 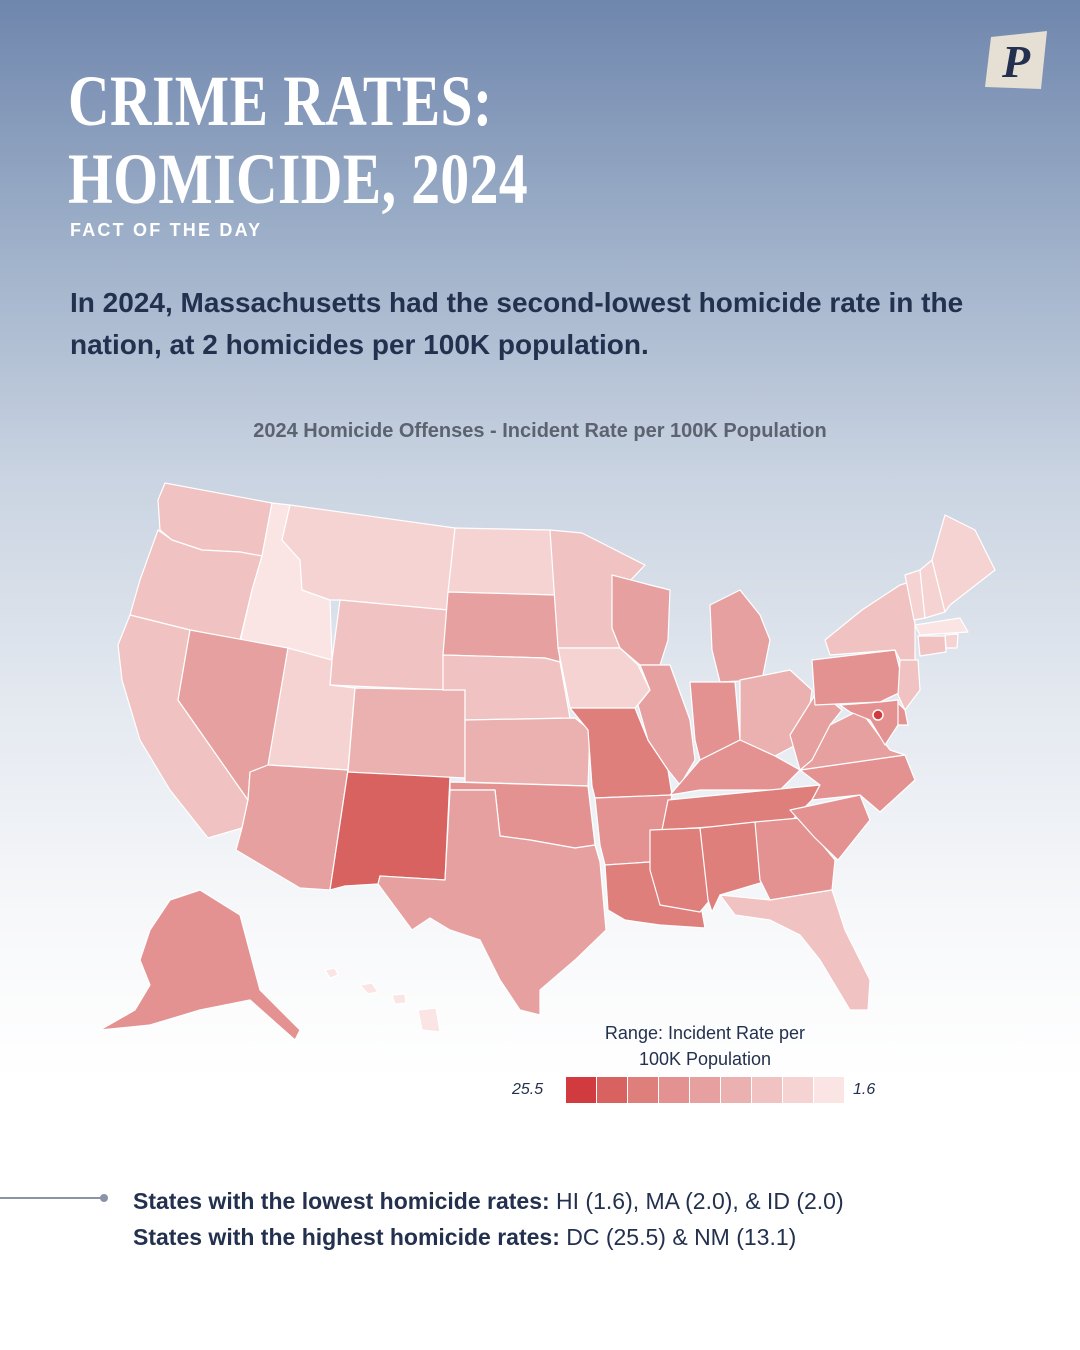 I want to click on state-ri, so click(x=951, y=641).